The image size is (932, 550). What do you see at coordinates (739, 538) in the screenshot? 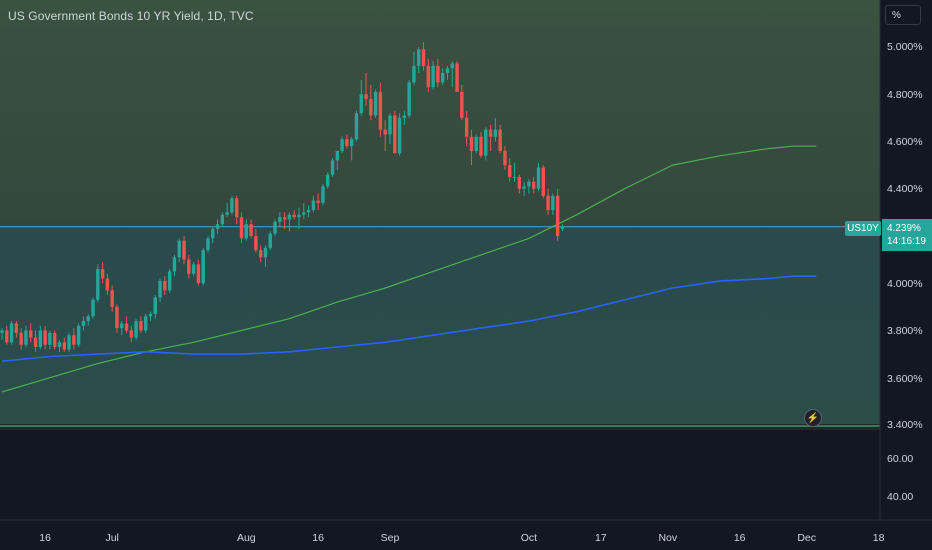
I see `time-tick: 16` at bounding box center [739, 538].